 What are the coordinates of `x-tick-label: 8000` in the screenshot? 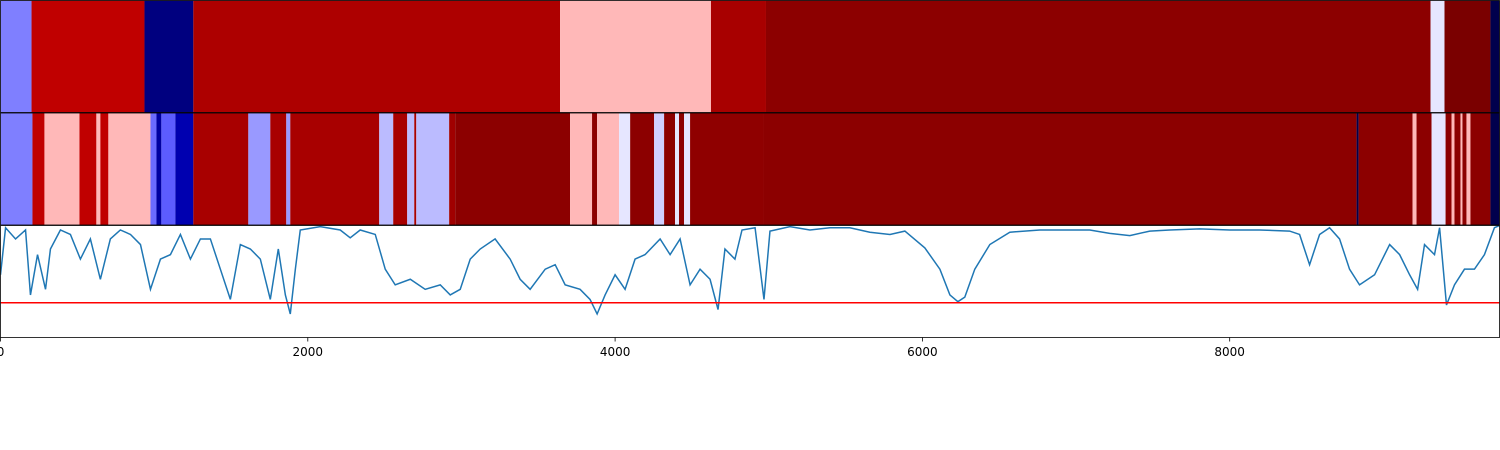 It's located at (1229, 352).